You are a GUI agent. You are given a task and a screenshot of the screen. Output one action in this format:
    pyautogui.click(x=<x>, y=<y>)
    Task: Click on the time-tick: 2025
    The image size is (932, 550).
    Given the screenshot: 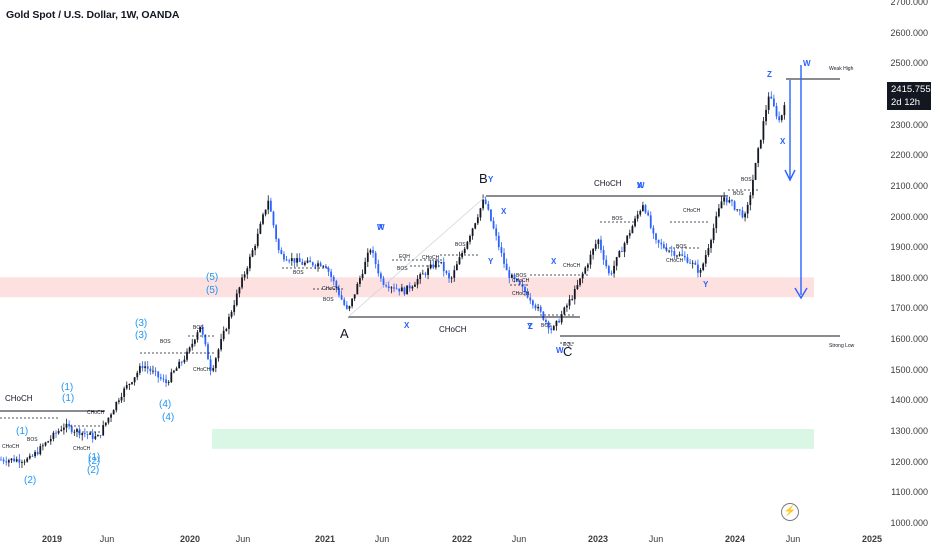 What is the action you would take?
    pyautogui.click(x=872, y=539)
    